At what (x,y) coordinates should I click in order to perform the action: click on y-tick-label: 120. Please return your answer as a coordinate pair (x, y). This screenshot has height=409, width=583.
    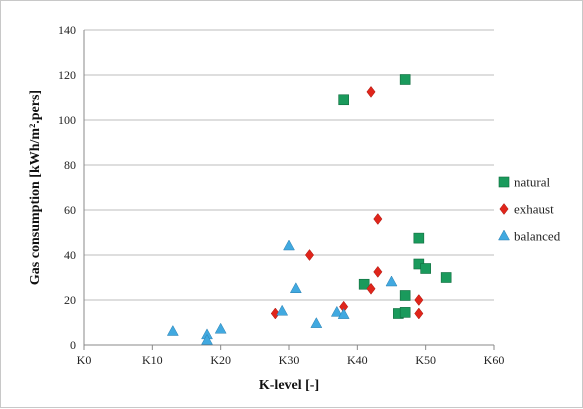
    Looking at the image, I should click on (67, 75).